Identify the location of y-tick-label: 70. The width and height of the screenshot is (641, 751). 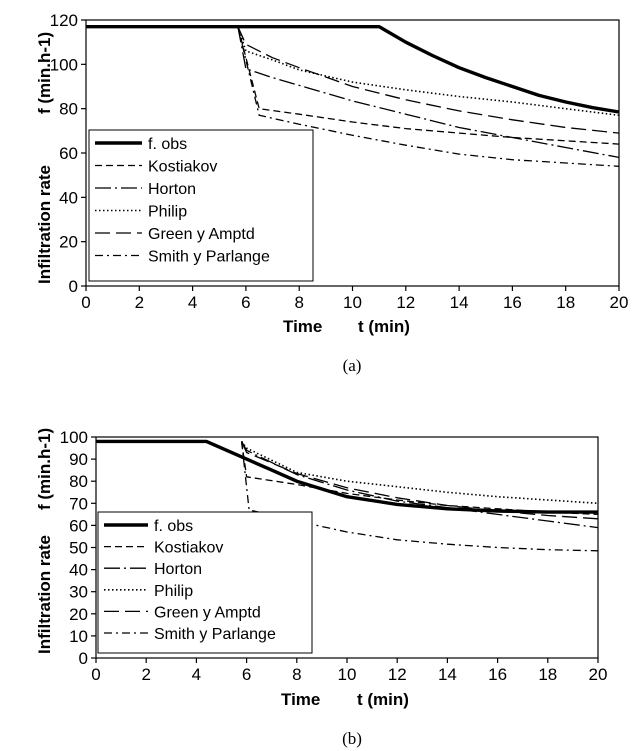
(78, 503).